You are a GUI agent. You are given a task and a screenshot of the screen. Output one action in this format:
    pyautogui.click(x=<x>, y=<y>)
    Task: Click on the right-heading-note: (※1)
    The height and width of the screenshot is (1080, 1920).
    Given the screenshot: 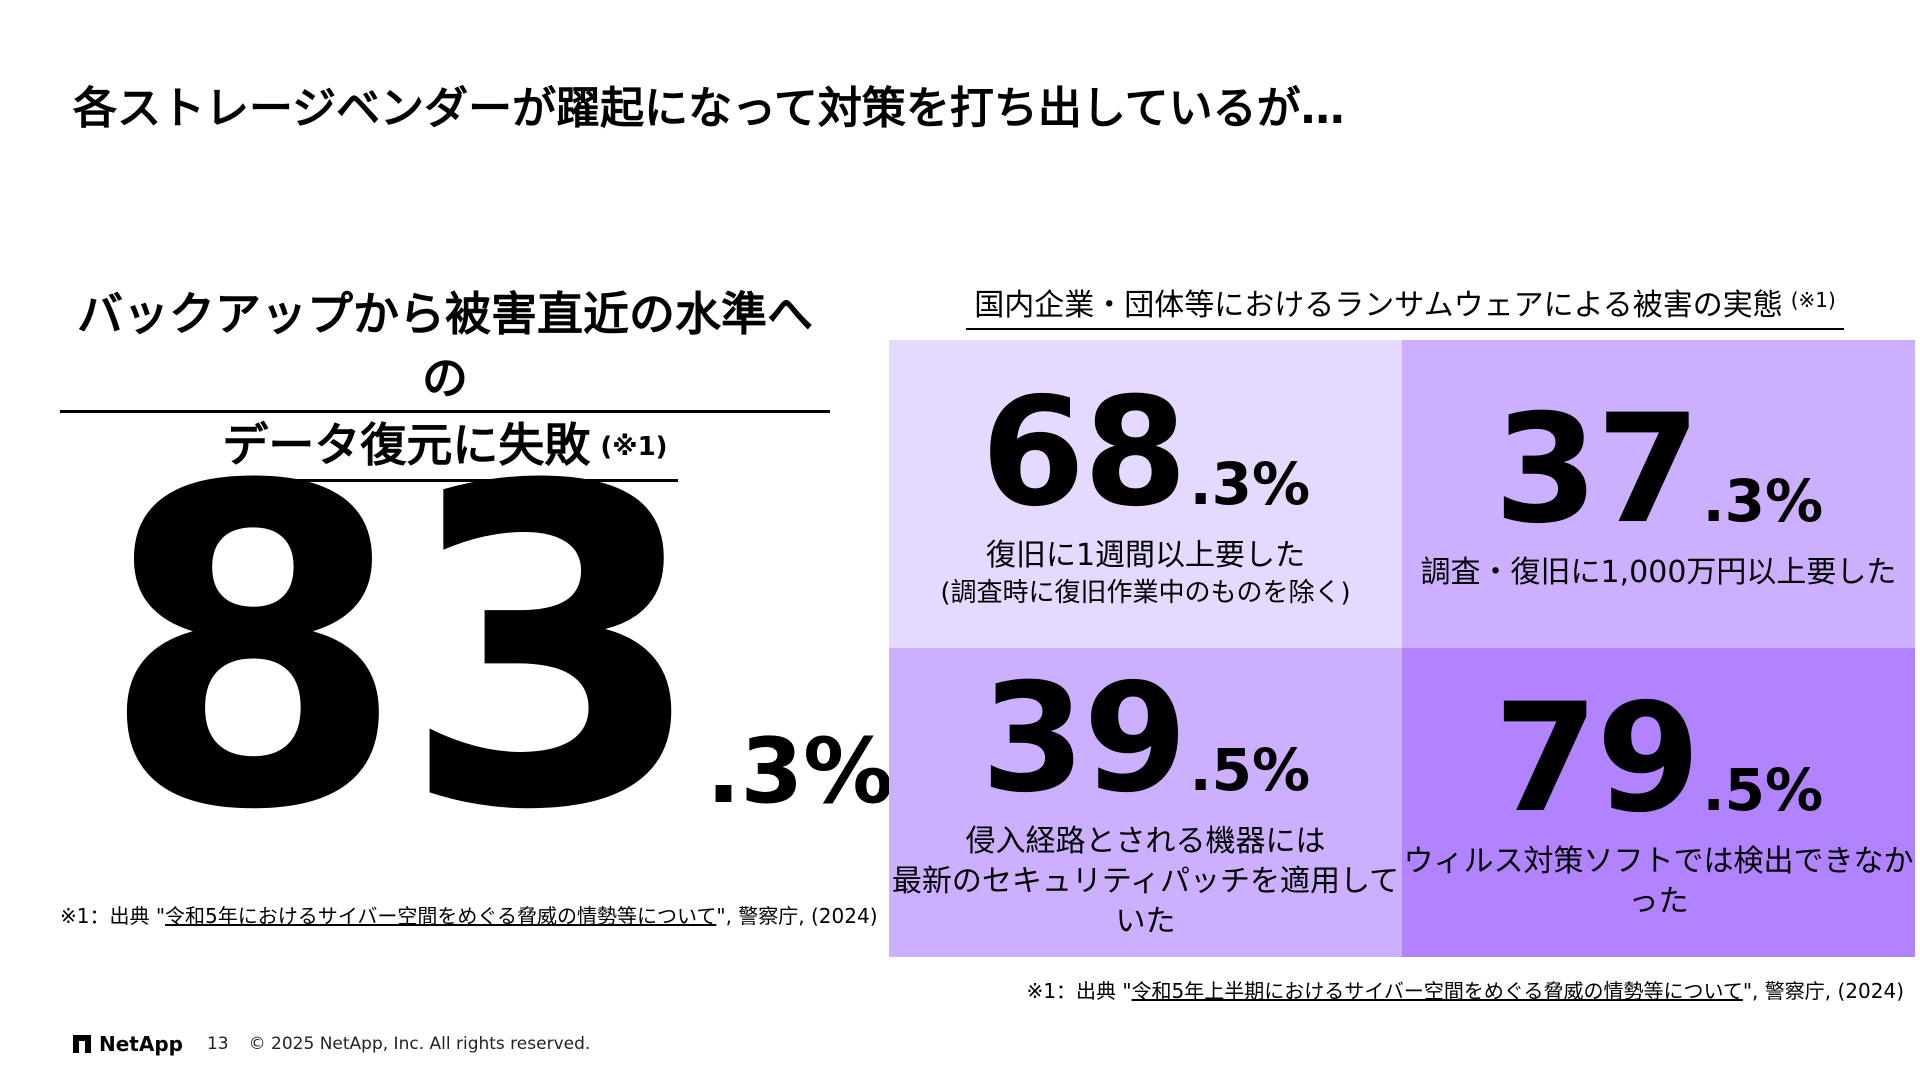 What is the action you would take?
    pyautogui.click(x=1813, y=300)
    